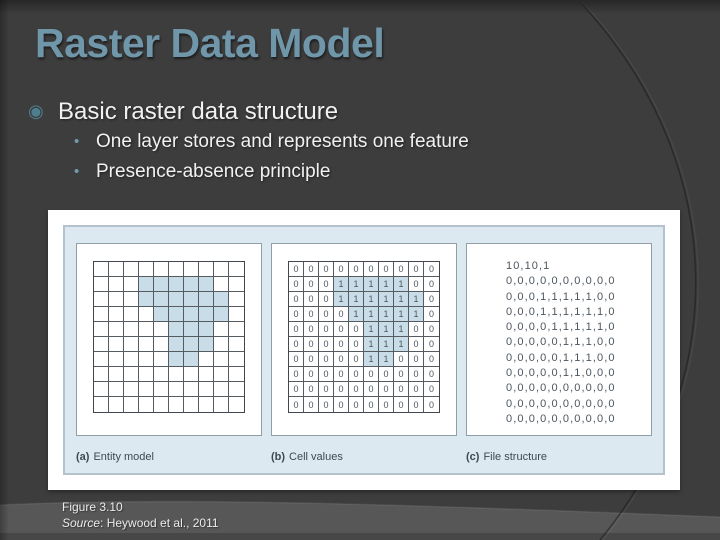 This screenshot has height=540, width=720. What do you see at coordinates (561, 327) in the screenshot?
I see `file-line: 0,0,0,0,1,1,1,1,1,0` at bounding box center [561, 327].